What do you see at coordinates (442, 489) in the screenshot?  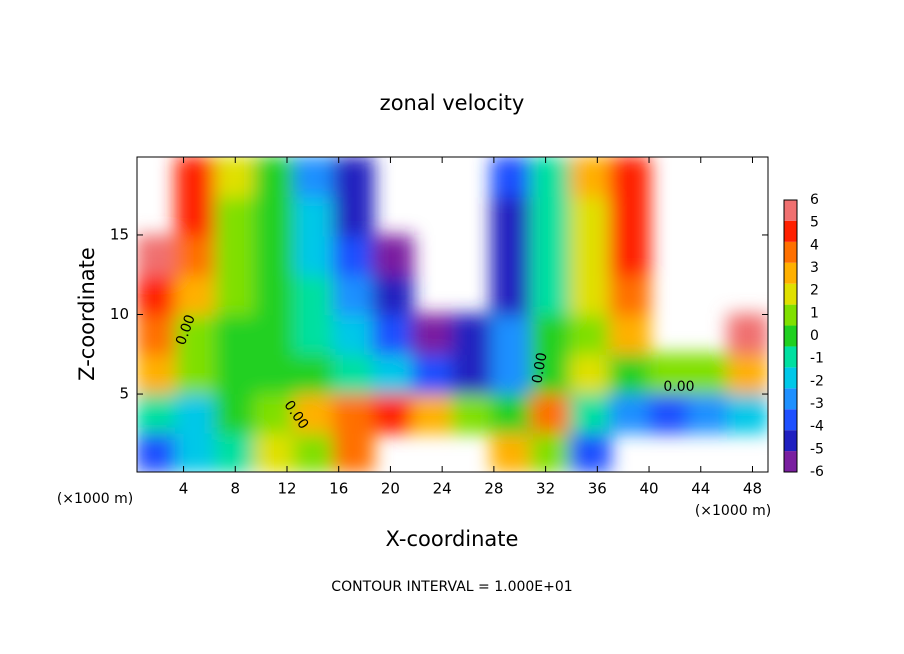 I see `x-tick-label: 24` at bounding box center [442, 489].